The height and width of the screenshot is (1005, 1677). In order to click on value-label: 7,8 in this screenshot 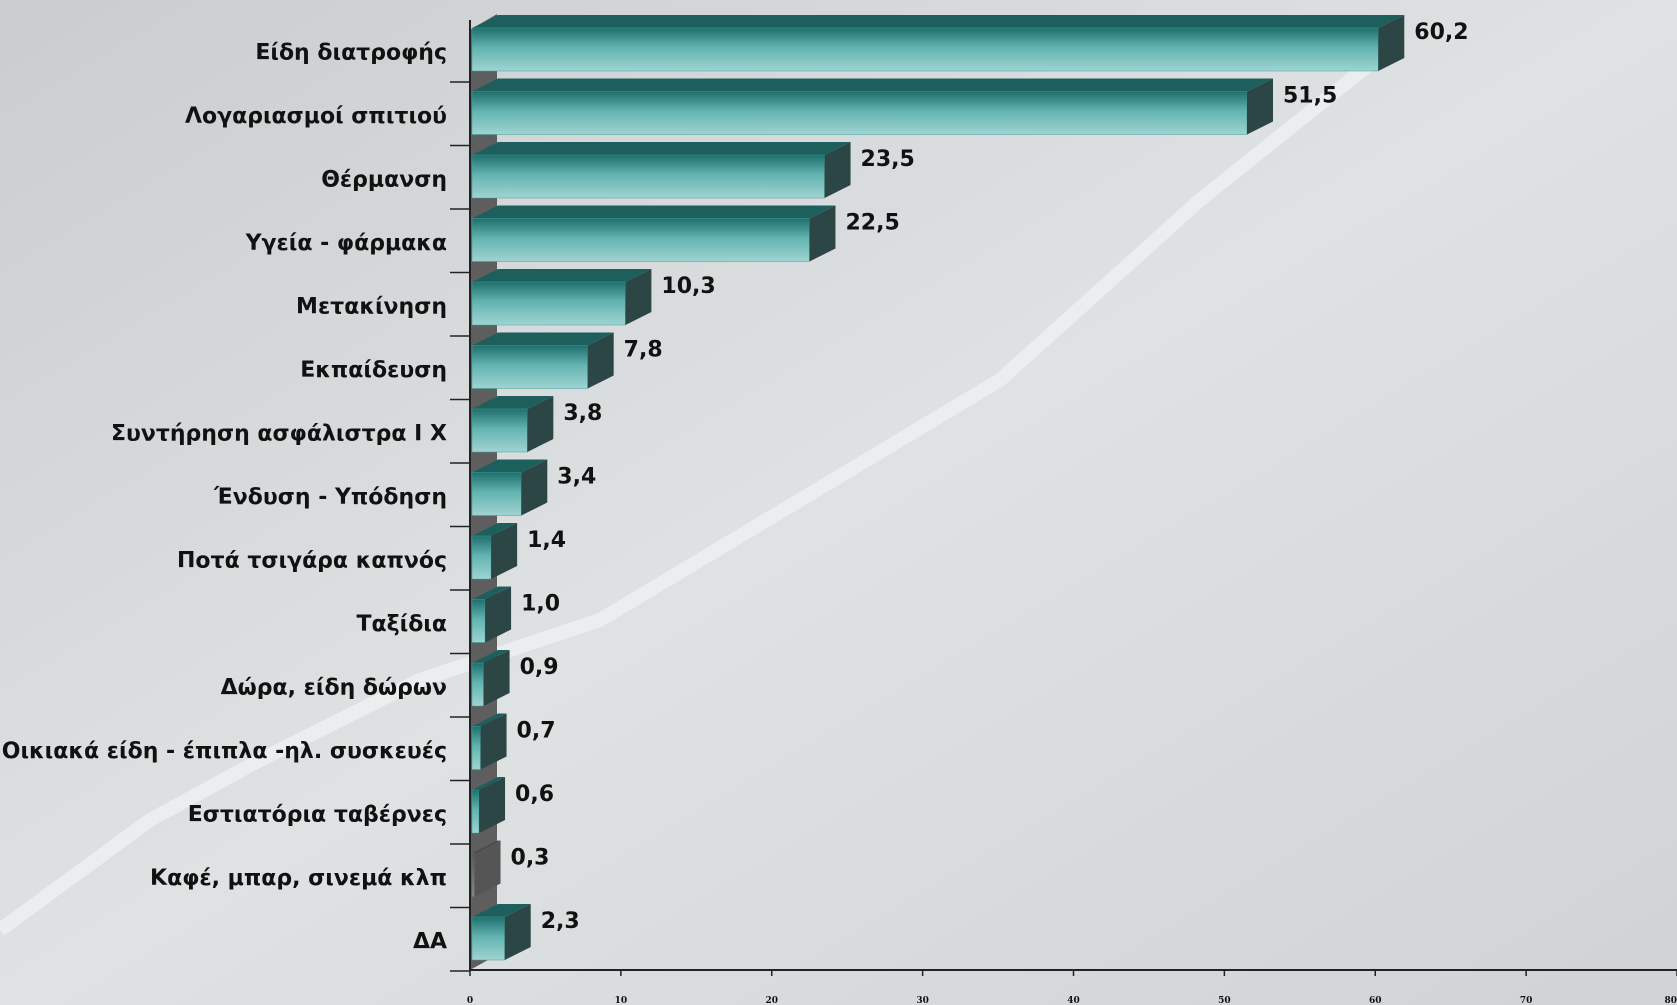, I will do `click(643, 350)`.